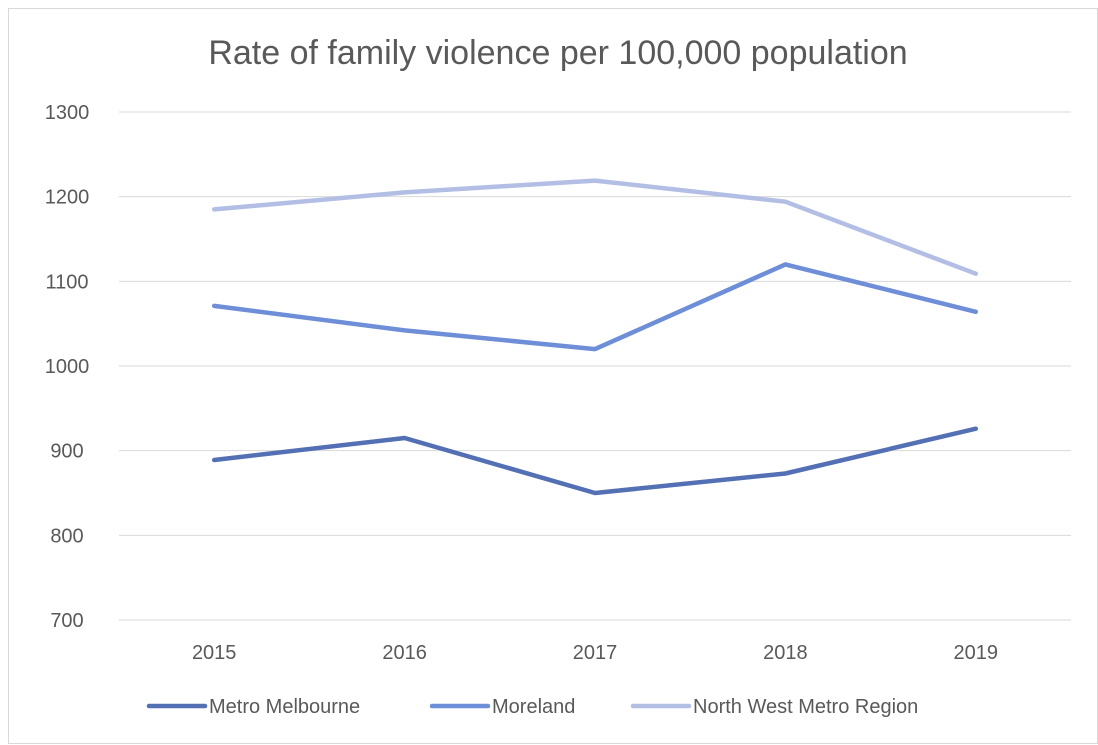 Image resolution: width=1098 pixels, height=745 pixels. Describe the element at coordinates (595, 227) in the screenshot. I see `series-line-north-west-metro-region` at that location.